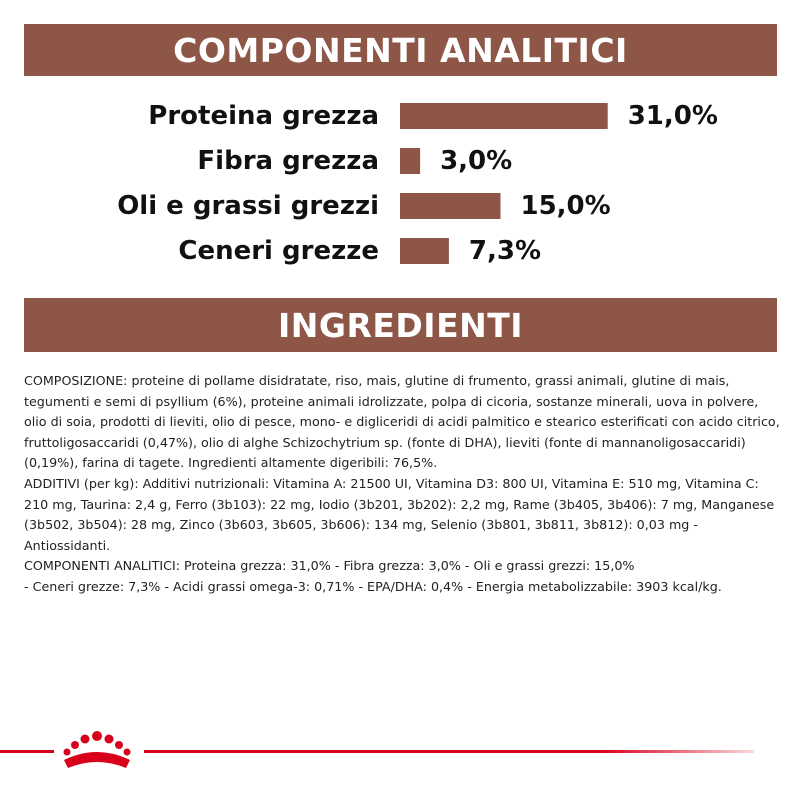 The width and height of the screenshot is (800, 800). What do you see at coordinates (97, 749) in the screenshot?
I see `crown-icon` at bounding box center [97, 749].